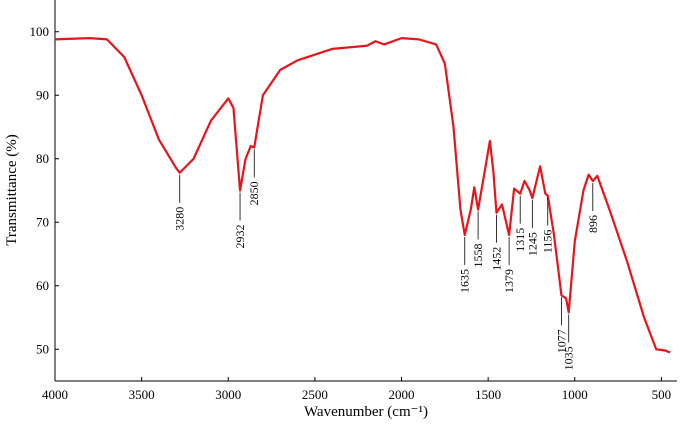  I want to click on x-tick-label: 4000, so click(55, 394).